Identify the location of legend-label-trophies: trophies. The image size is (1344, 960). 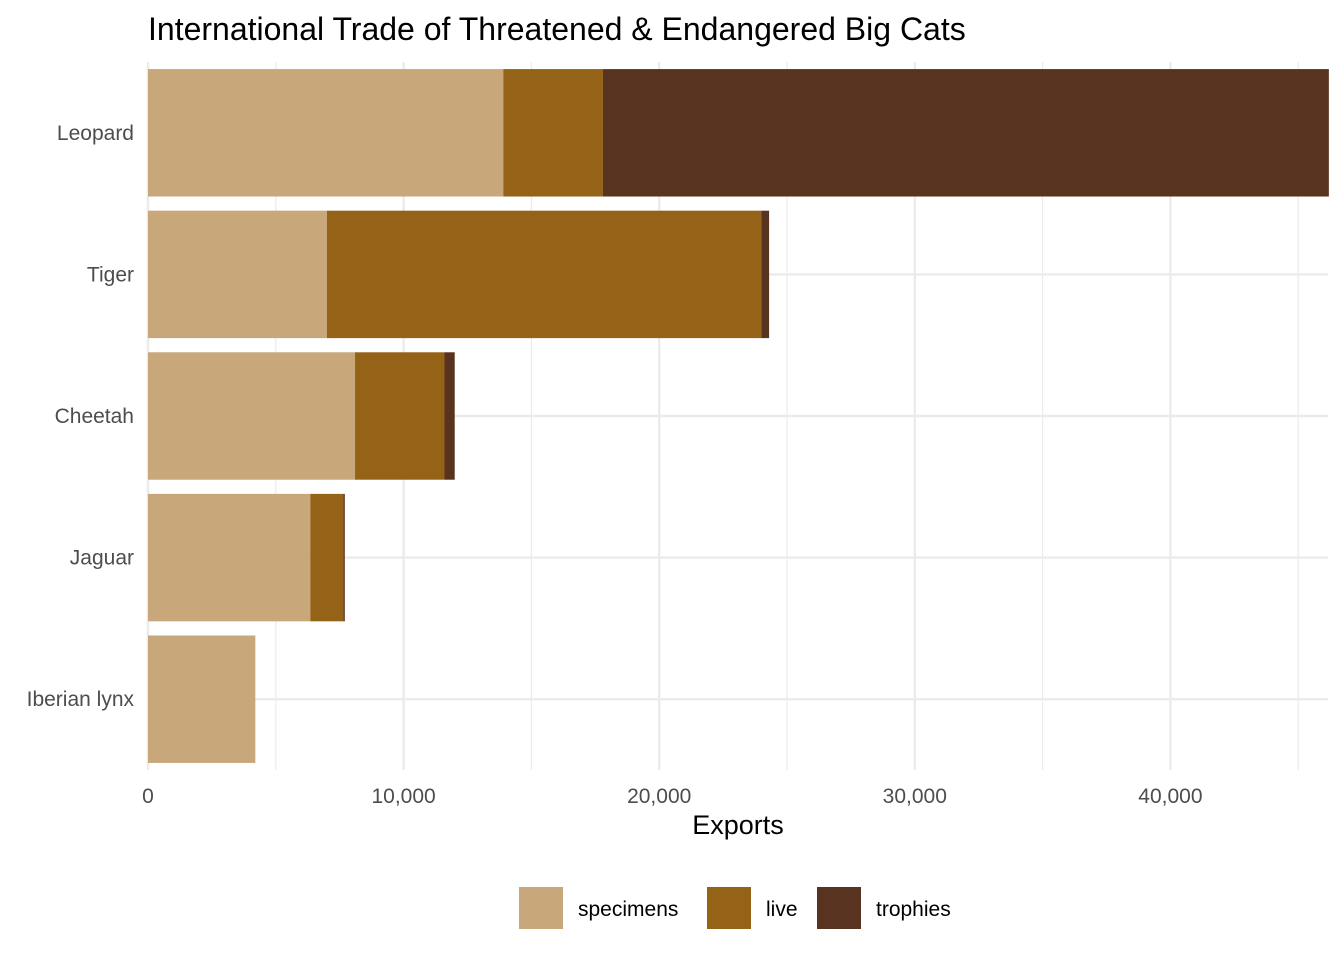
(913, 909).